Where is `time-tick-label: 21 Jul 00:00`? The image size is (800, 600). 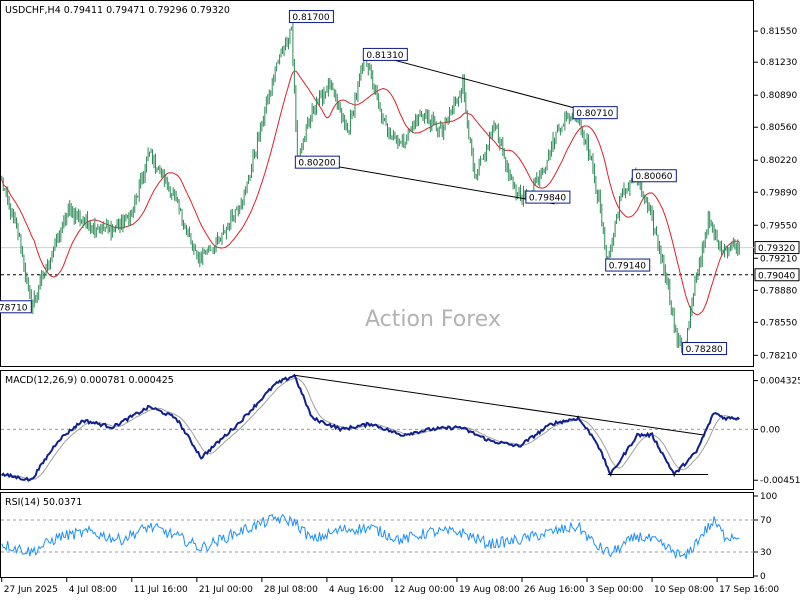 time-tick-label: 21 Jul 00:00 is located at coordinates (226, 590).